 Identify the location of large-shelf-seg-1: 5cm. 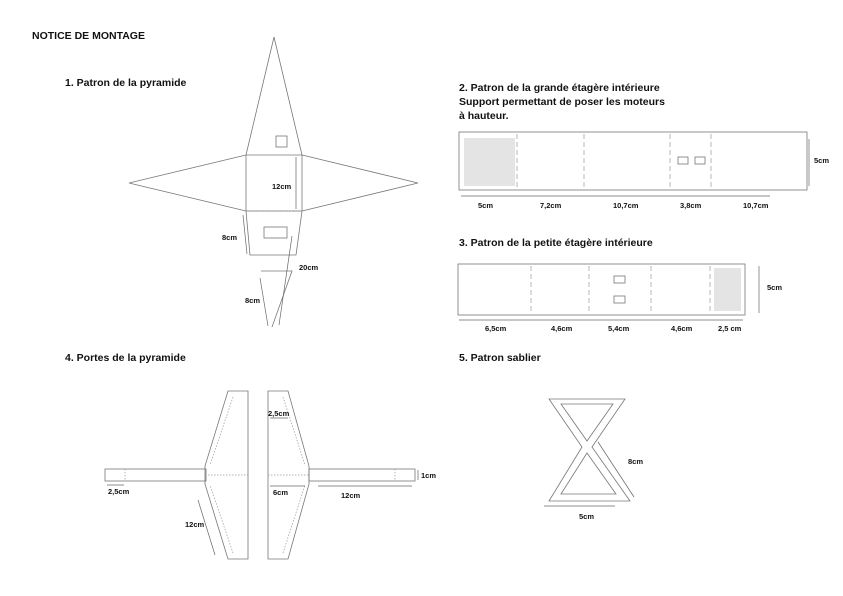
(486, 205).